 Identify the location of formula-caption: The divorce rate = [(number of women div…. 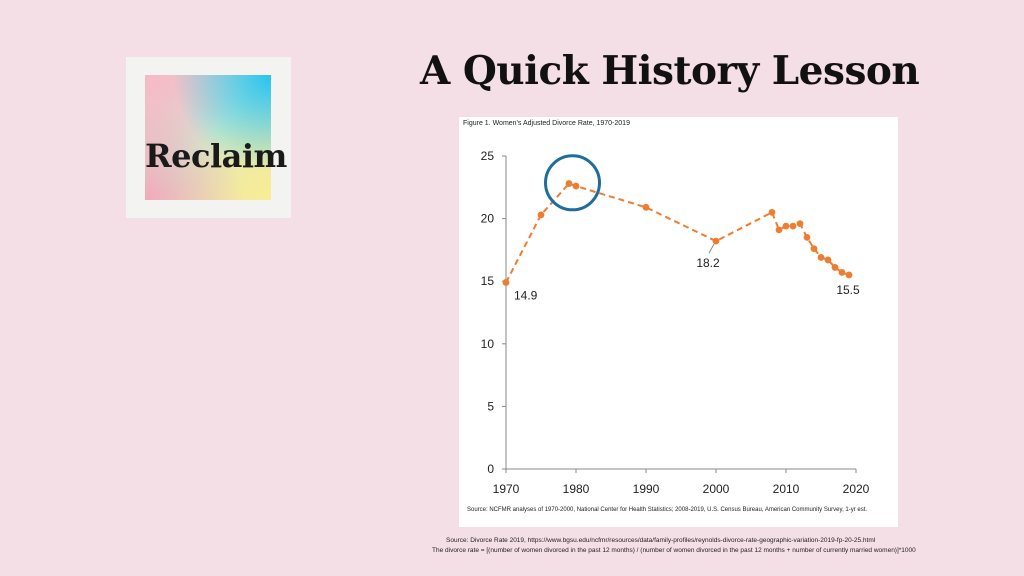
(674, 550).